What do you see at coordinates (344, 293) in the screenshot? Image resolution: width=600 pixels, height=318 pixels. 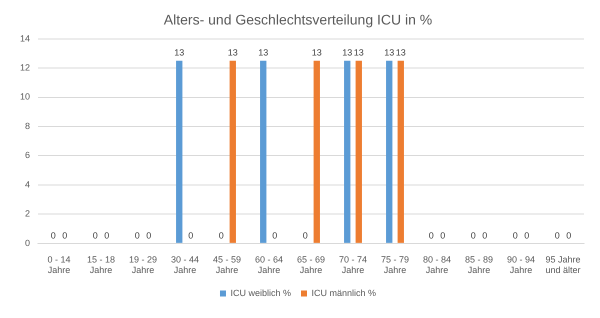 I see `legend-label: ICU männlich %` at bounding box center [344, 293].